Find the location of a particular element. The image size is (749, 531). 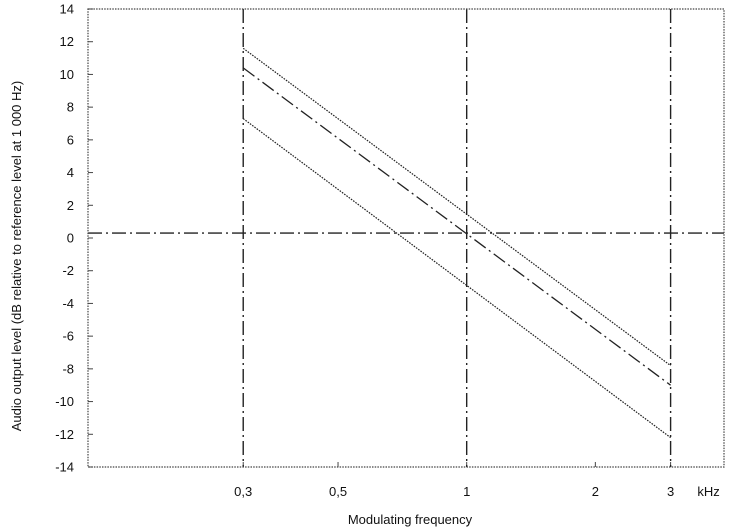

y-tick-label: 8 is located at coordinates (70, 107).